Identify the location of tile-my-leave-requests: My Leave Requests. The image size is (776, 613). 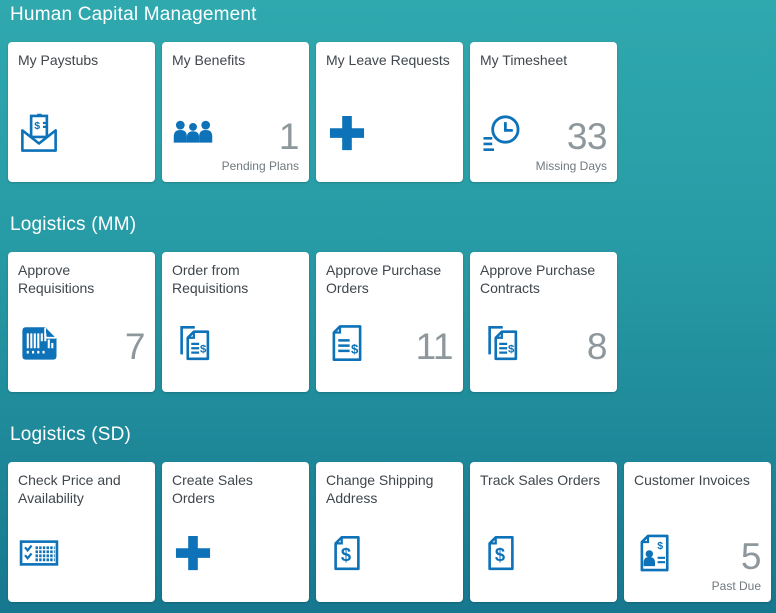
(389, 112).